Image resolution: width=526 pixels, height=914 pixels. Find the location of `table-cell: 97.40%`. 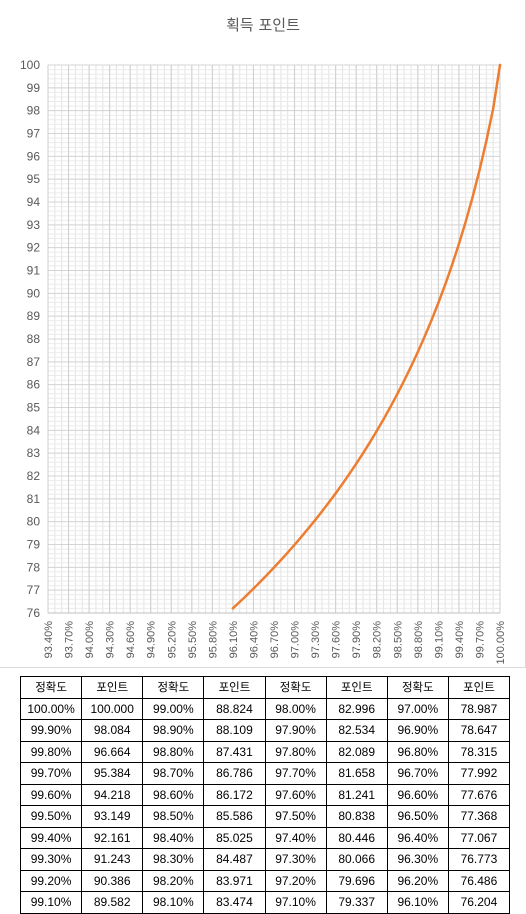

table-cell: 97.40% is located at coordinates (295, 837).